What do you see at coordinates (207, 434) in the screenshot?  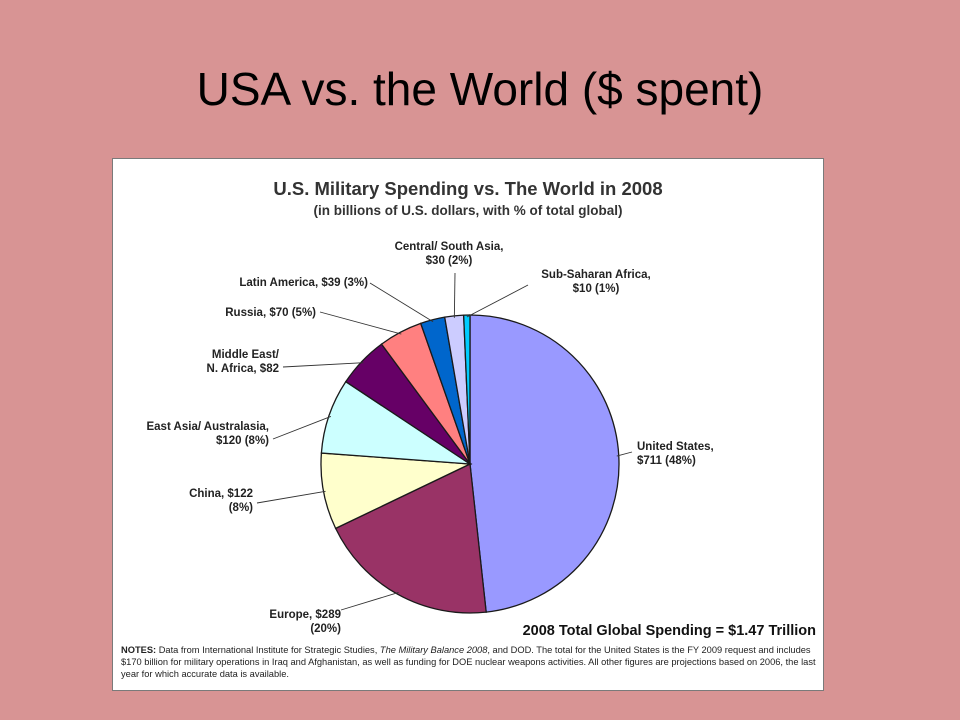 I see `slice-label-east-asia-australasia: East Asia/ Australasia, $120 (8%)` at bounding box center [207, 434].